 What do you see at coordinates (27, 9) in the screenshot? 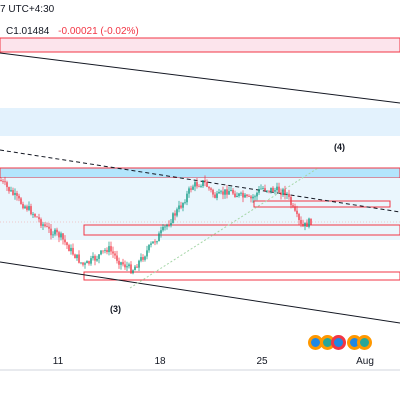
I see `session-text: 7 UTC+4:30` at bounding box center [27, 9].